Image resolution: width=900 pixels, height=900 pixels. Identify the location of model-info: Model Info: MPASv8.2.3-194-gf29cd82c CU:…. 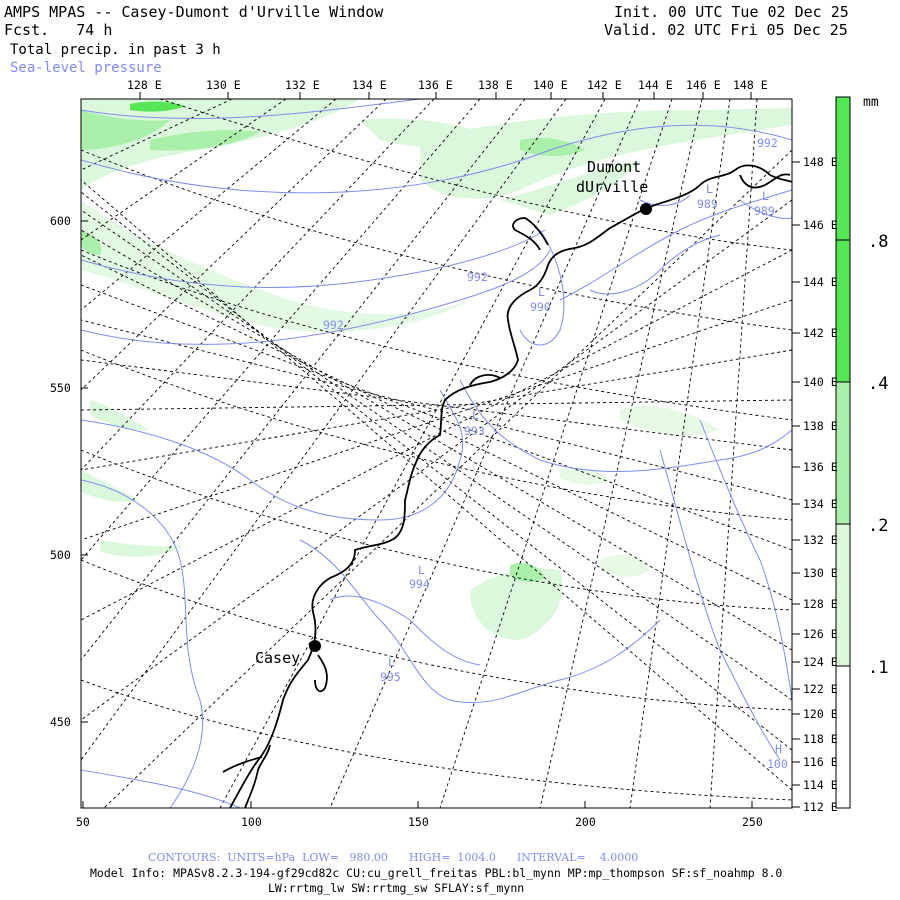
(436, 873).